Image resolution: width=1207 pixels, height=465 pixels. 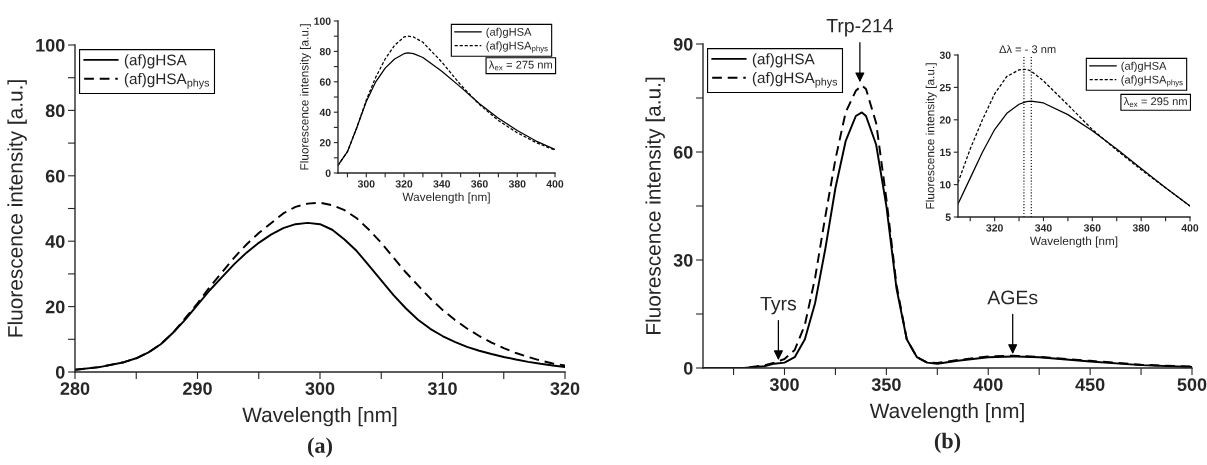 I want to click on annotation: Tyrs, so click(x=778, y=305).